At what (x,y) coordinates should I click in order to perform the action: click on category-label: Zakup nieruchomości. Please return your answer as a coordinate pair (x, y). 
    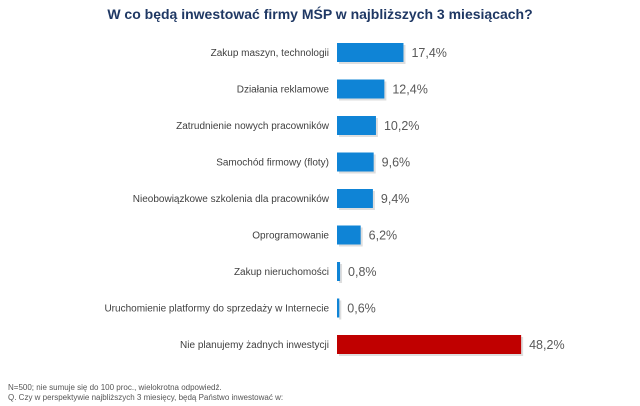
    Looking at the image, I should click on (281, 272).